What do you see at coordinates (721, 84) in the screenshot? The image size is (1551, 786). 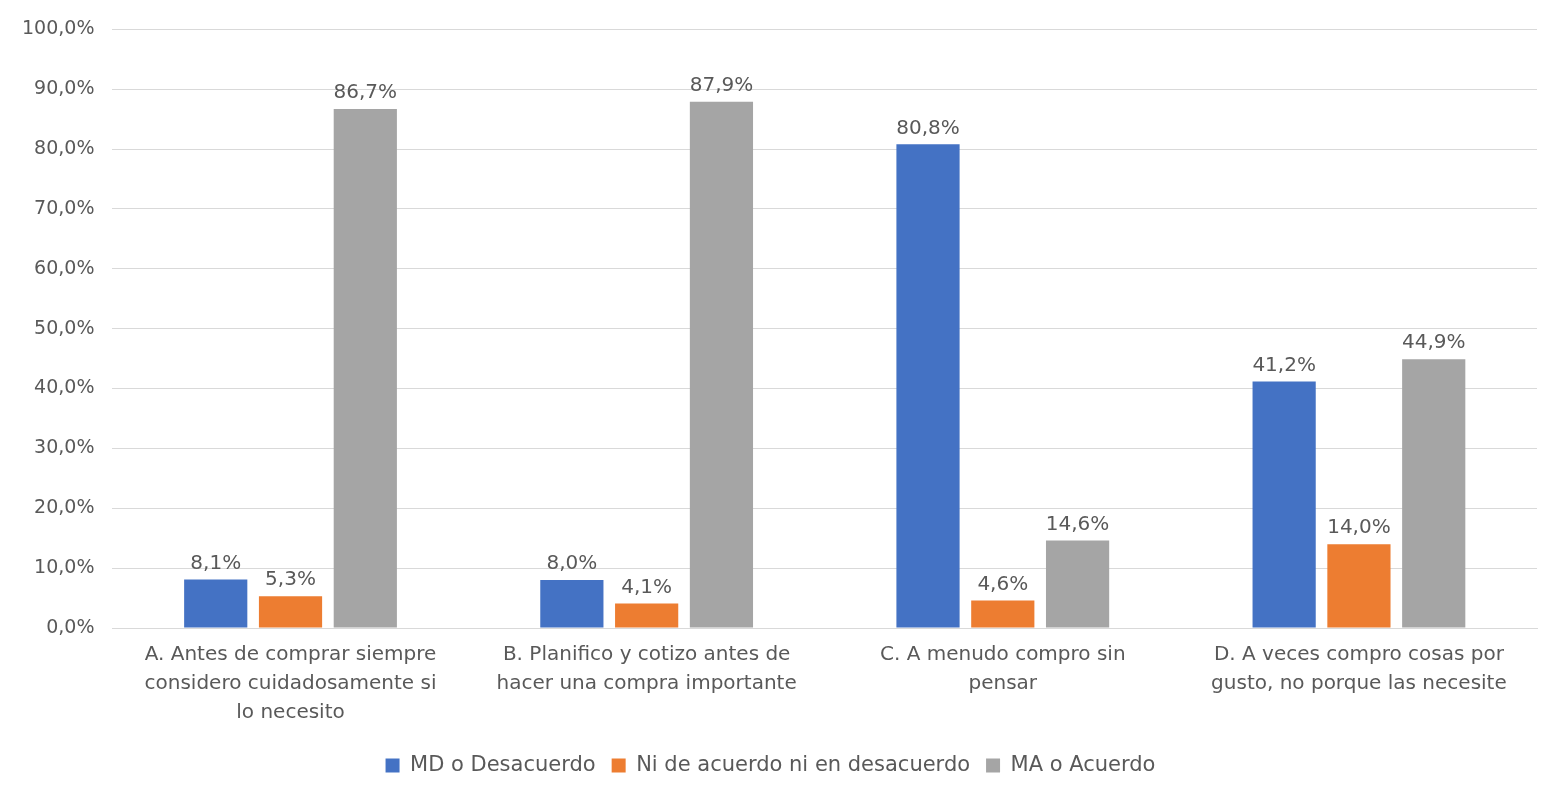 I see `data-label: 87,9%` at bounding box center [721, 84].